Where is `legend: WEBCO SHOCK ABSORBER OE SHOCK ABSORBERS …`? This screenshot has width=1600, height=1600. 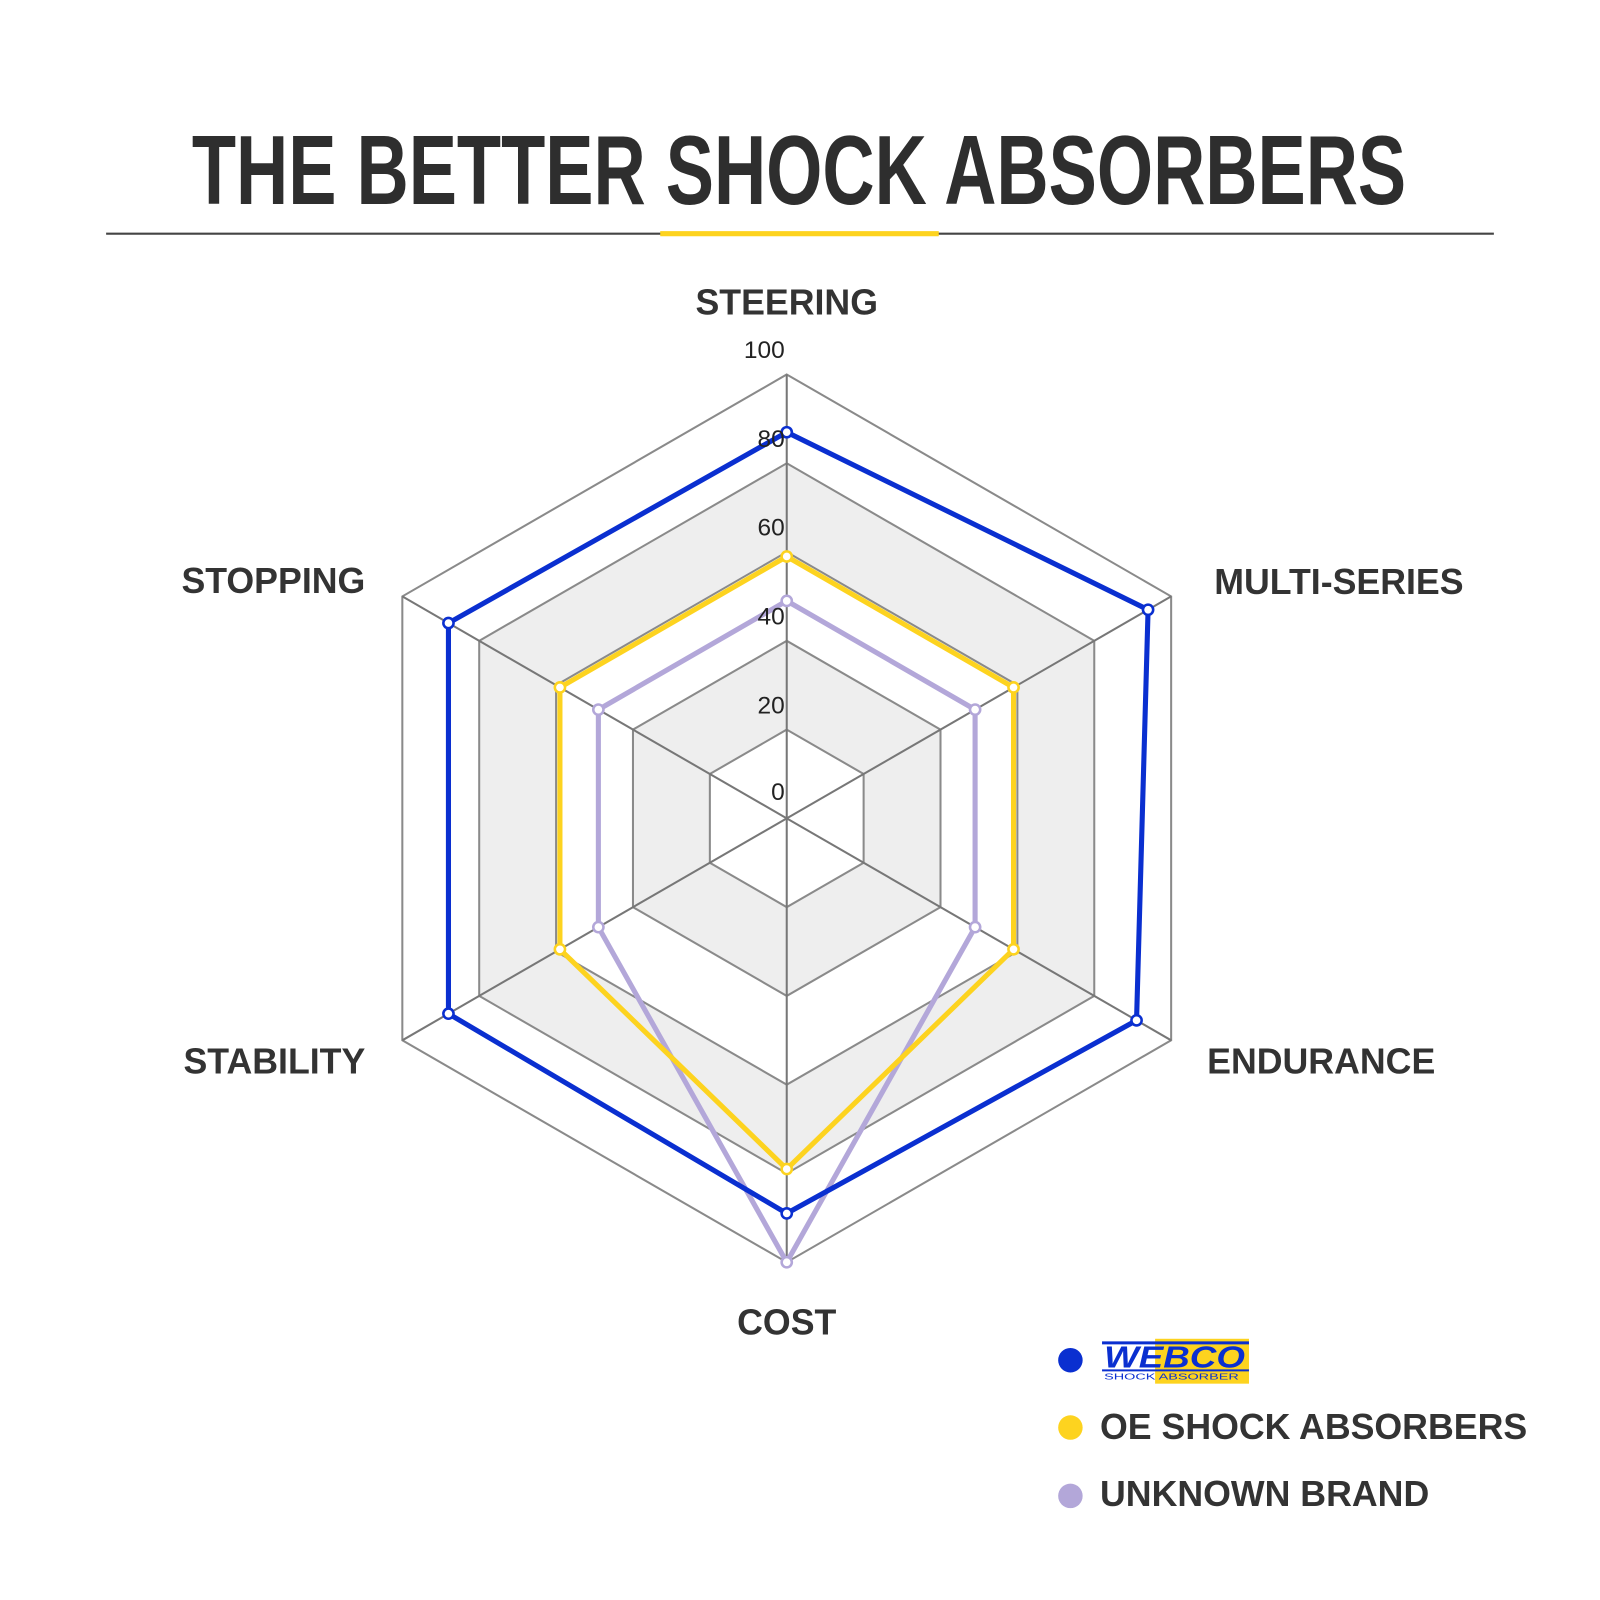 legend: WEBCO SHOCK ABSORBER OE SHOCK ABSORBERS … is located at coordinates (1292, 1426).